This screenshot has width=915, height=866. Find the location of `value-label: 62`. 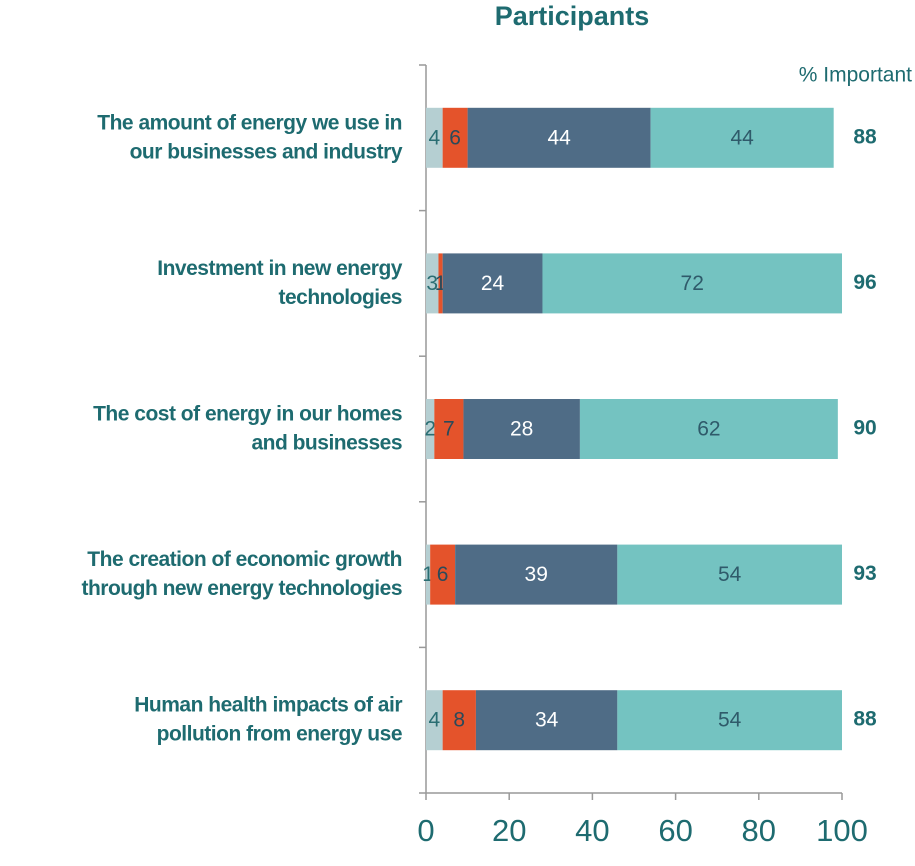

value-label: 62 is located at coordinates (708, 429).